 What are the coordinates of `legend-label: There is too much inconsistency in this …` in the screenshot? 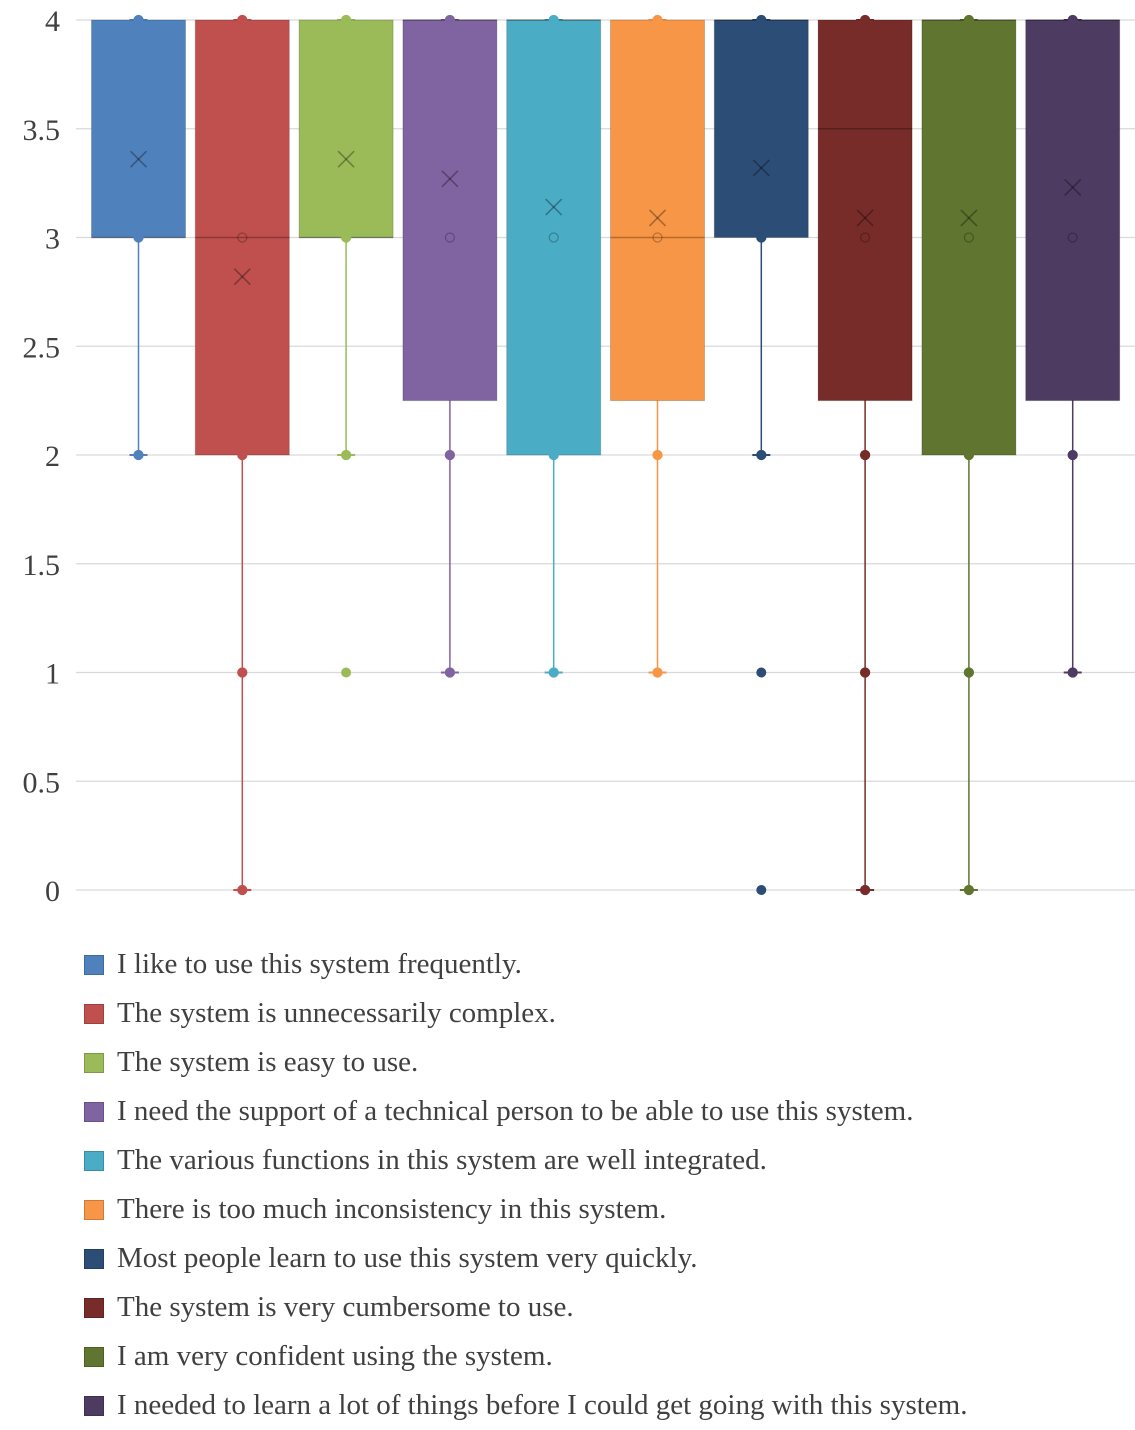 It's located at (392, 1209).